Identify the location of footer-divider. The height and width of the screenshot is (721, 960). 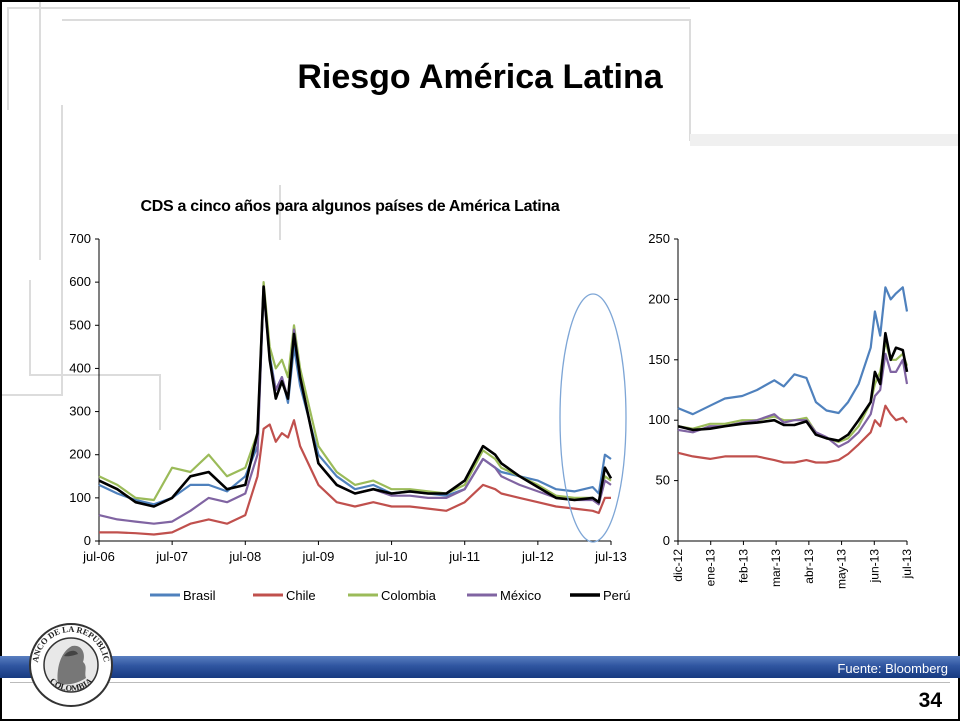
(480, 682).